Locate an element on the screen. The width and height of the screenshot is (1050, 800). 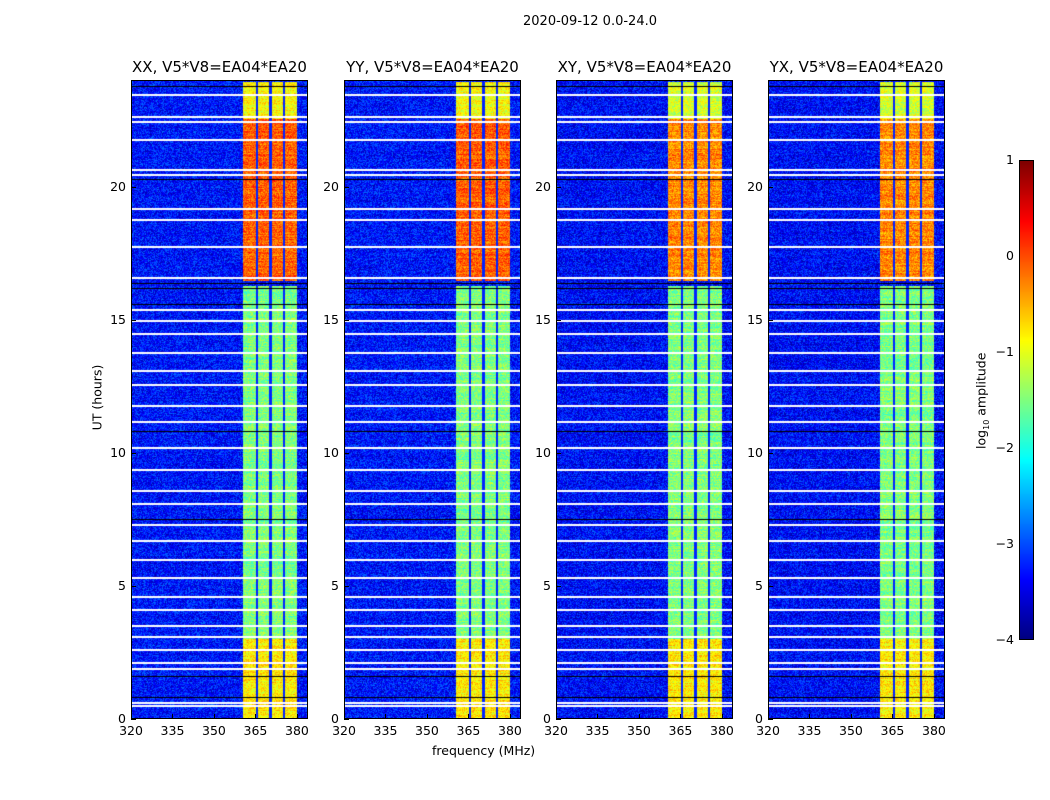
colorbar-tick-label: −3 is located at coordinates (1004, 543).